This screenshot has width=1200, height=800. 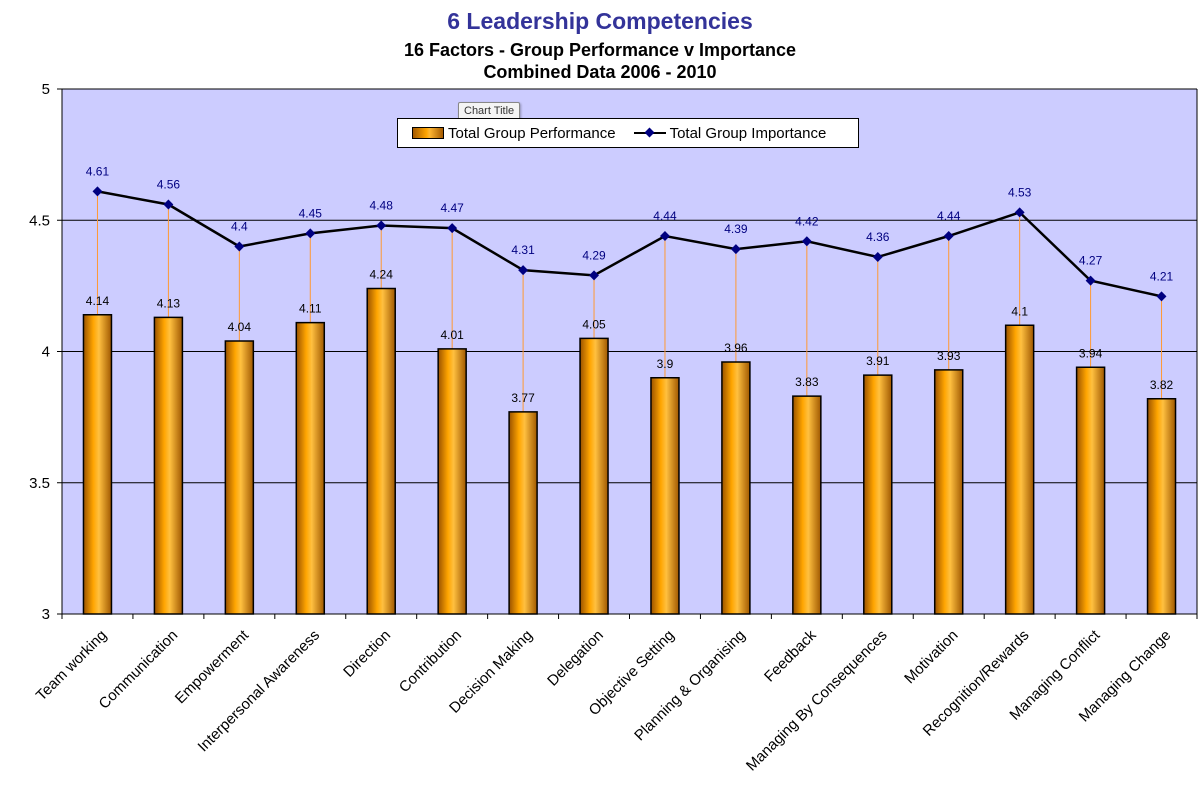 What do you see at coordinates (212, 666) in the screenshot?
I see `x-category-label: Empowerment` at bounding box center [212, 666].